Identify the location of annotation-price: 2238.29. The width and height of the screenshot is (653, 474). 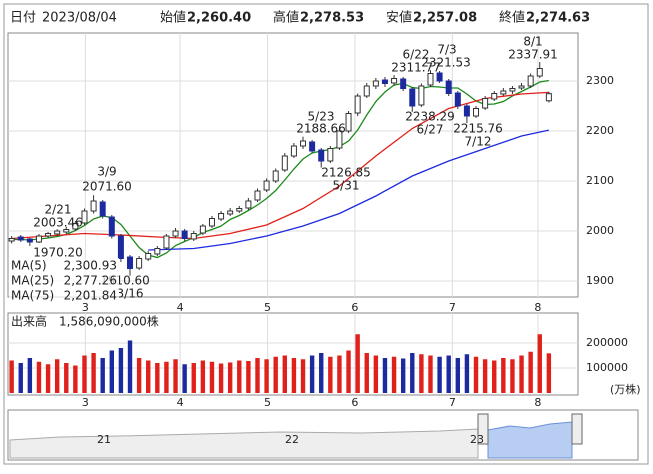
(430, 117).